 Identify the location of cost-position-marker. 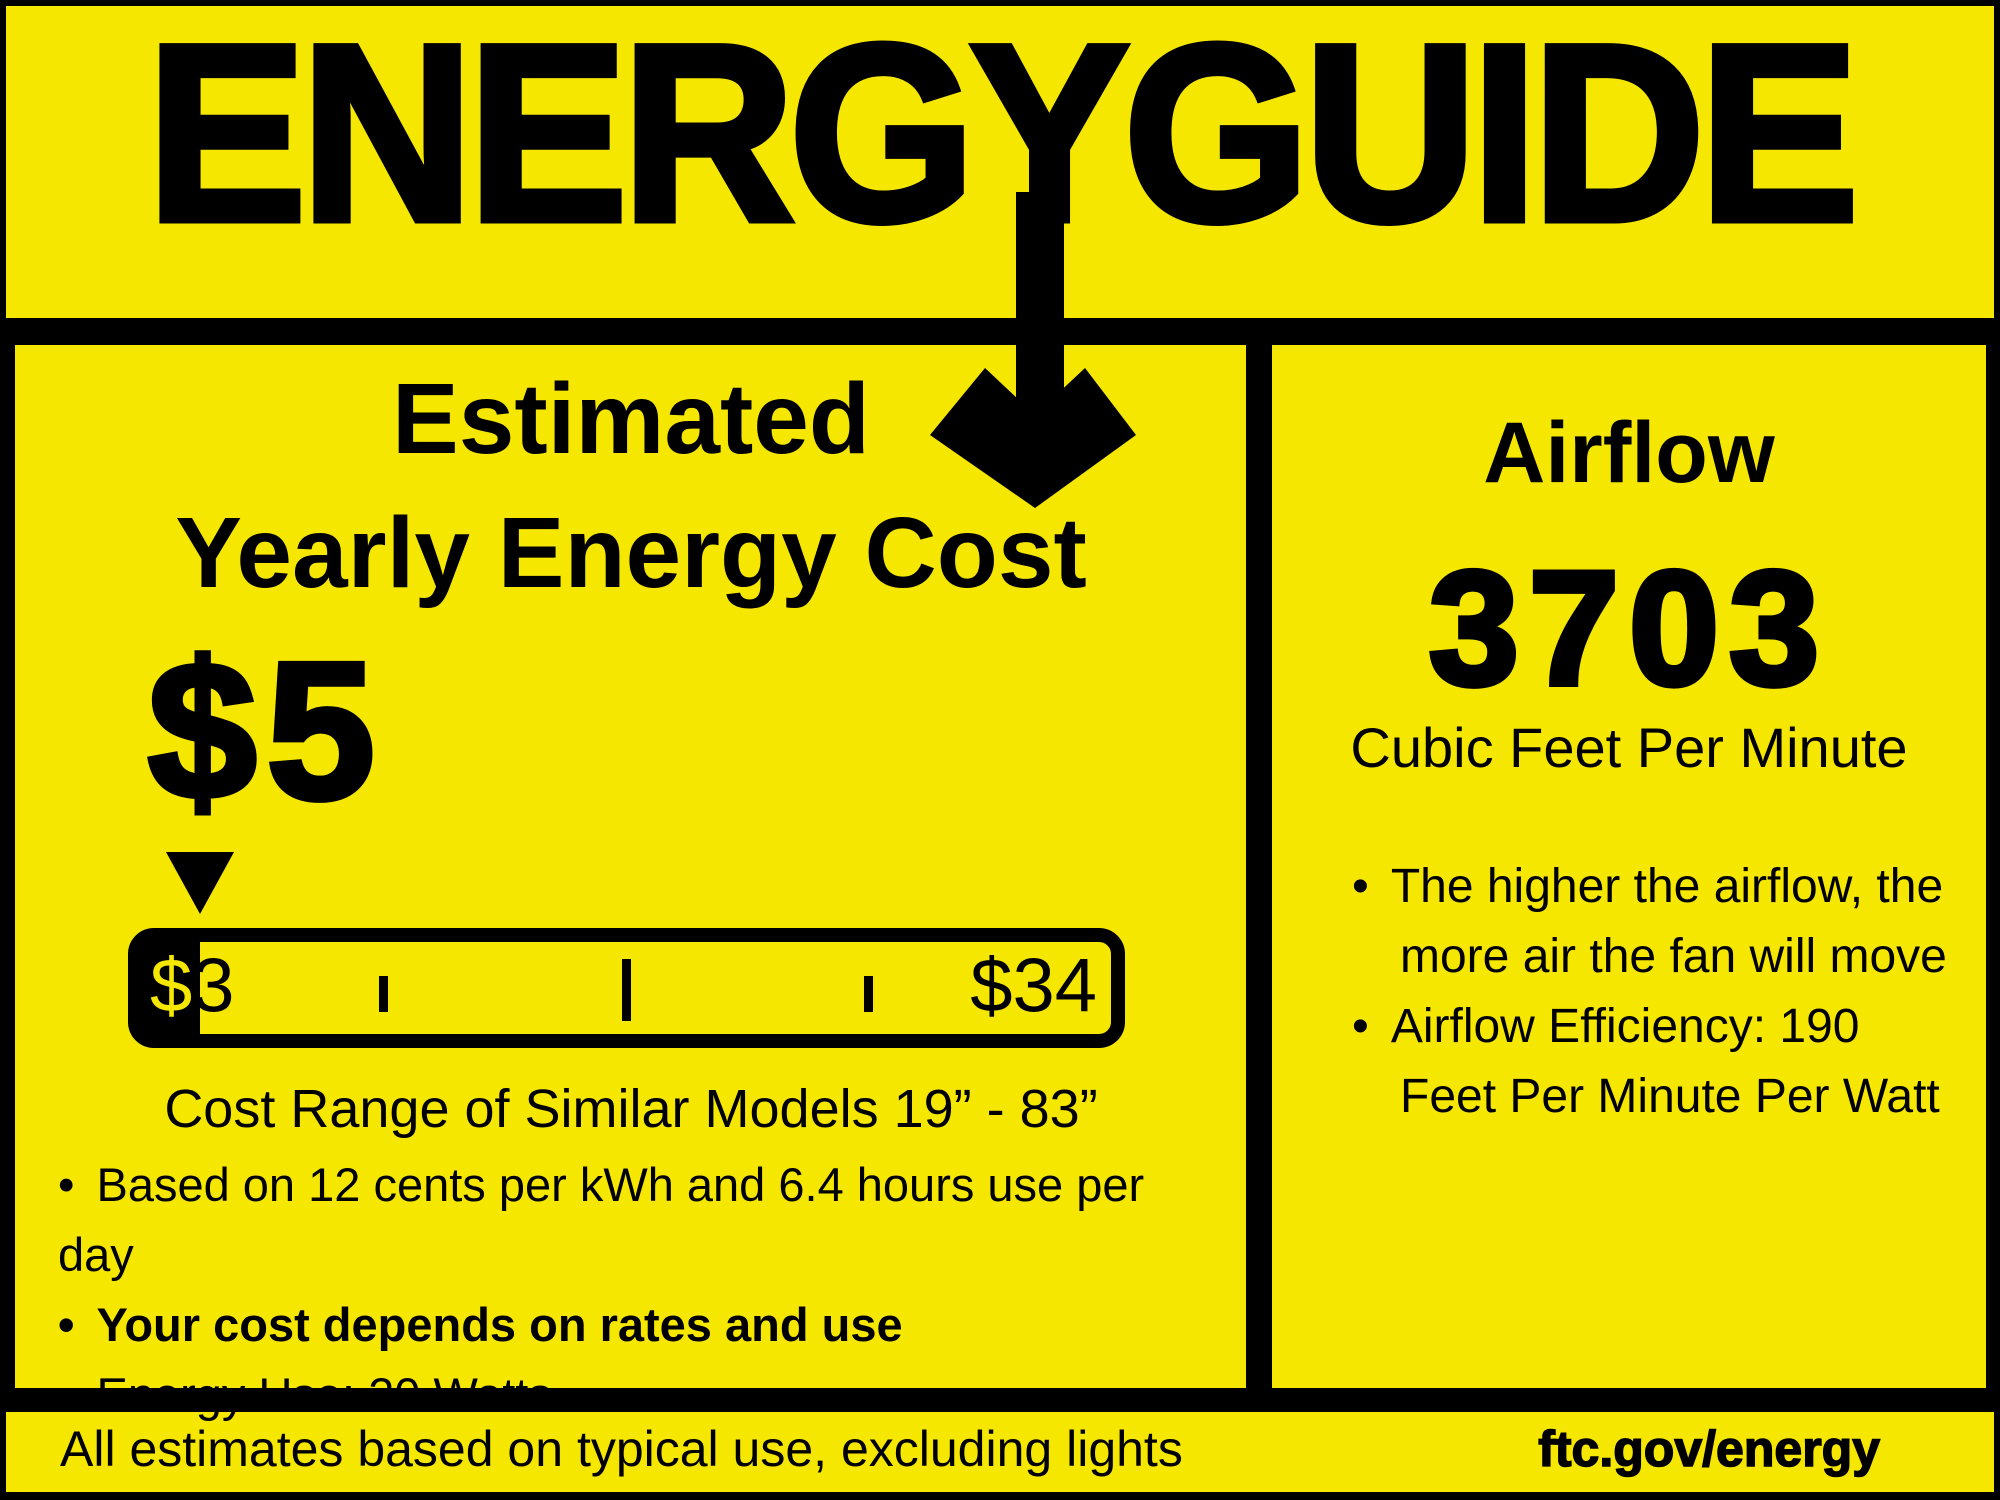
(171, 988).